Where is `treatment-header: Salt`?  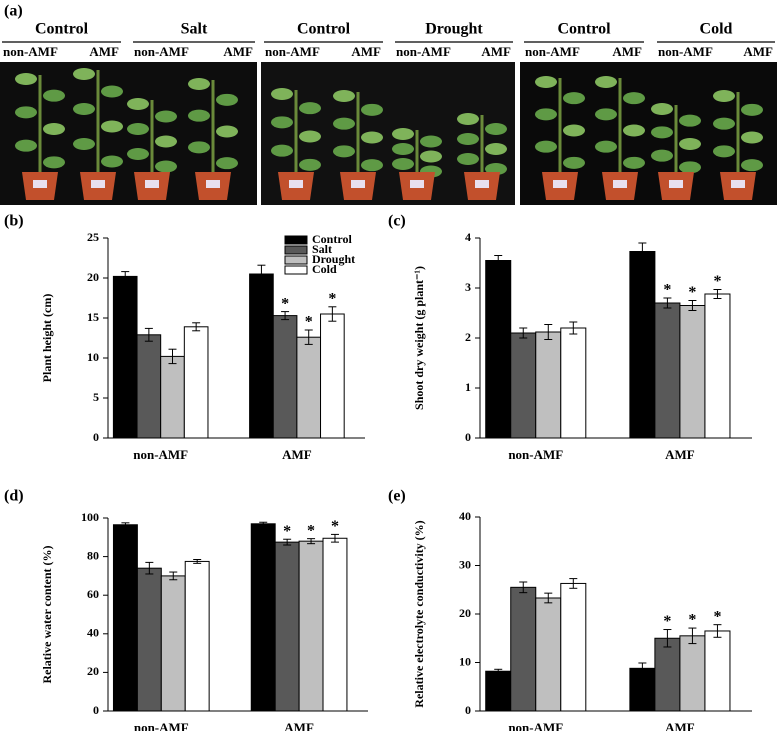
treatment-header: Salt is located at coordinates (194, 29).